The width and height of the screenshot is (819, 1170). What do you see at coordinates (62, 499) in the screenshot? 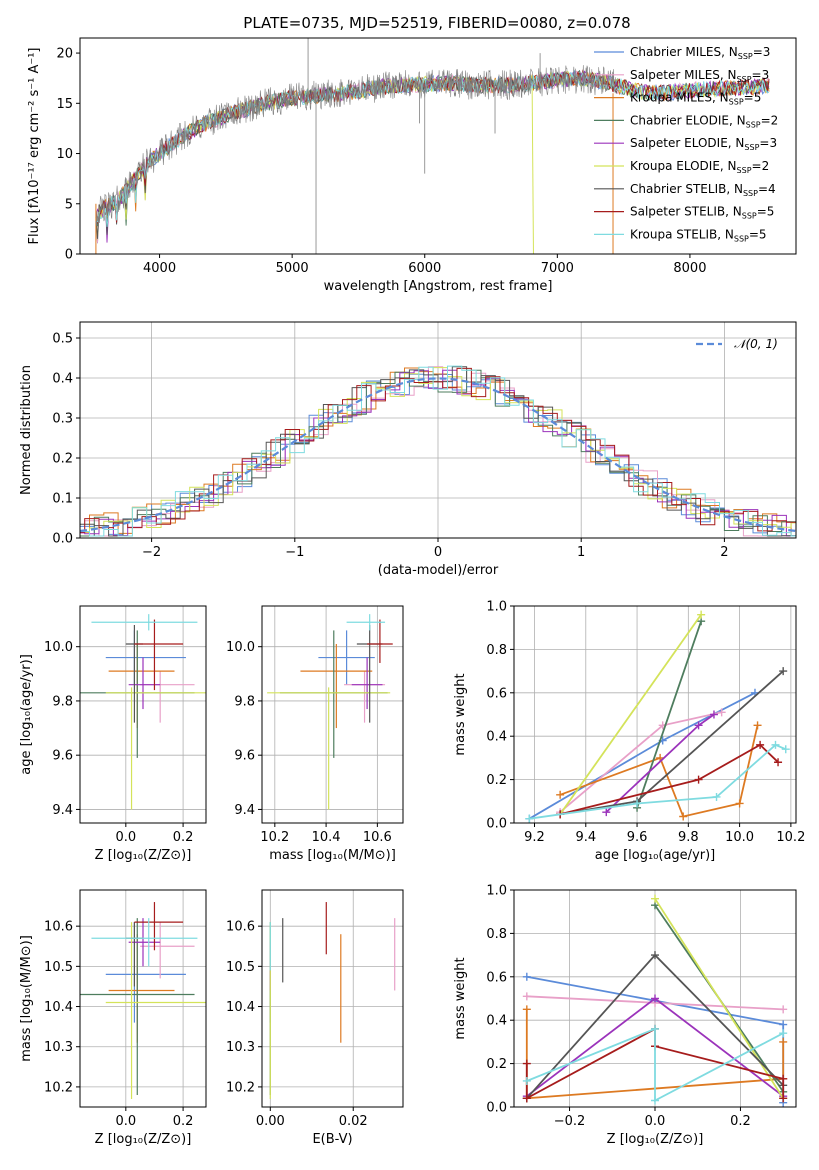
I see `y-tick-label: 0.1` at bounding box center [62, 499].